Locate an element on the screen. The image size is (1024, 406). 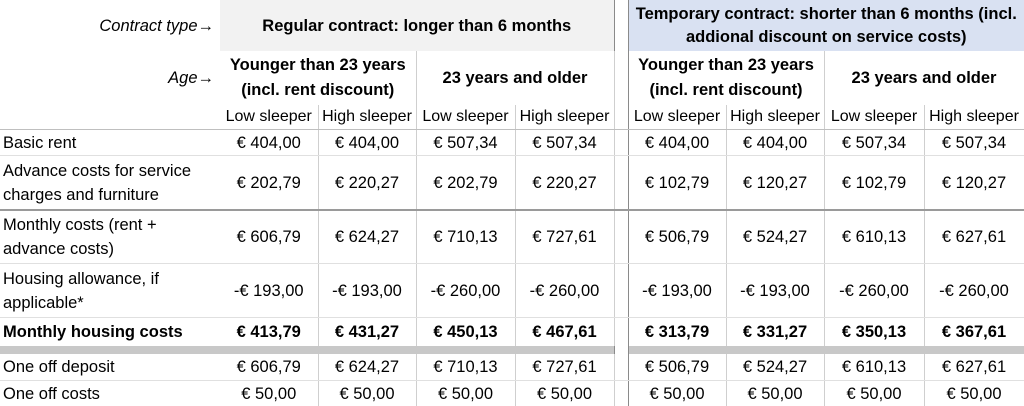
value-cell: € 431,27 is located at coordinates (367, 332).